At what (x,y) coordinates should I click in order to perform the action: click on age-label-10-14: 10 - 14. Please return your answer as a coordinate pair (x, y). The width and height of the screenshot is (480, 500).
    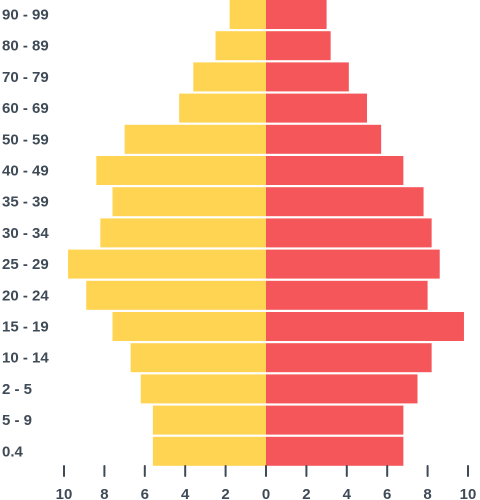
    Looking at the image, I should click on (25, 358).